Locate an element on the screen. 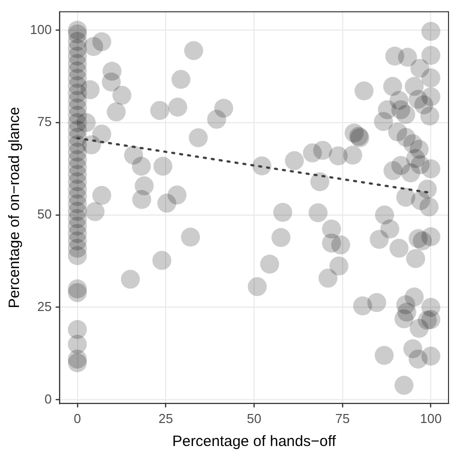  x-tick-label: 25 is located at coordinates (165, 418).